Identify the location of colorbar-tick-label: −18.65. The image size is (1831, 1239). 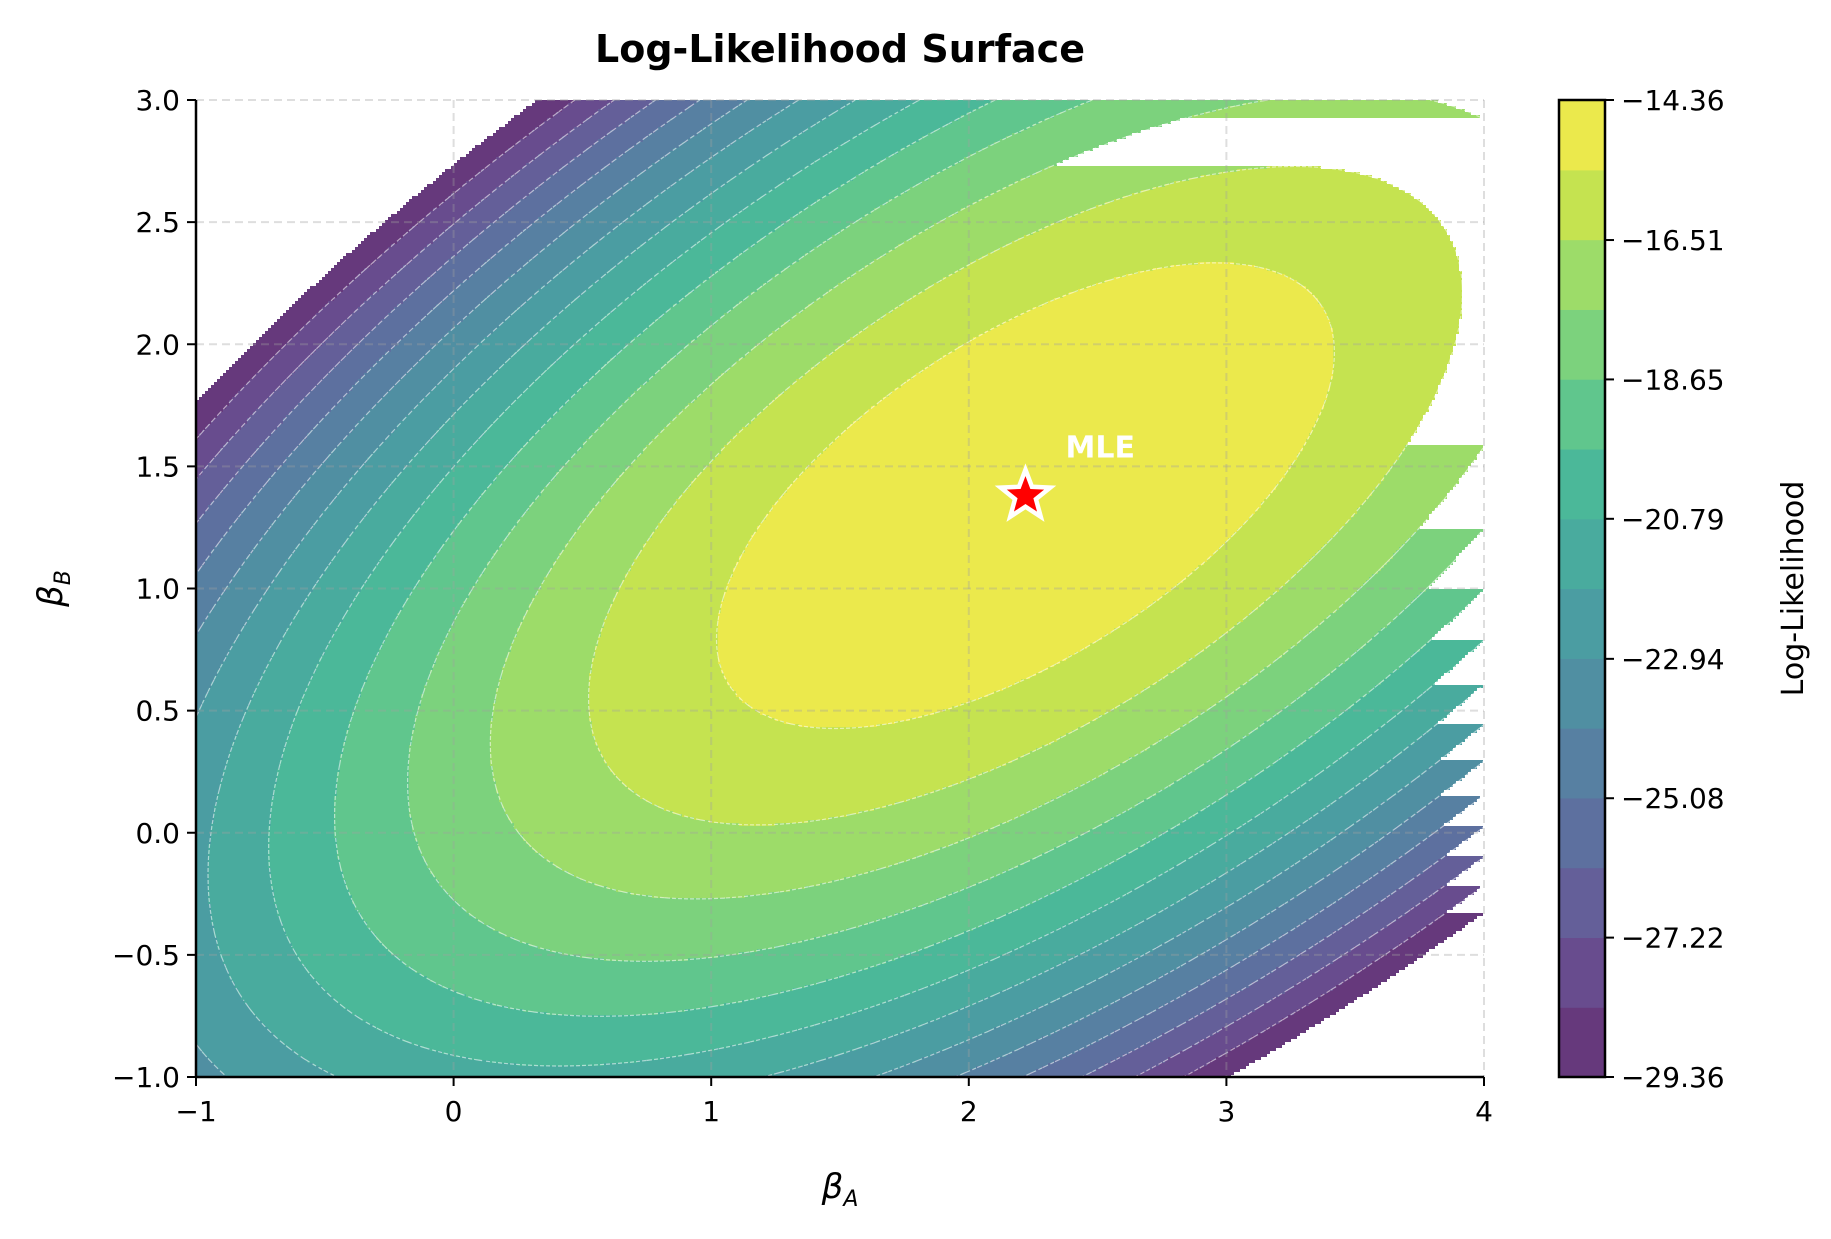
(1673, 379).